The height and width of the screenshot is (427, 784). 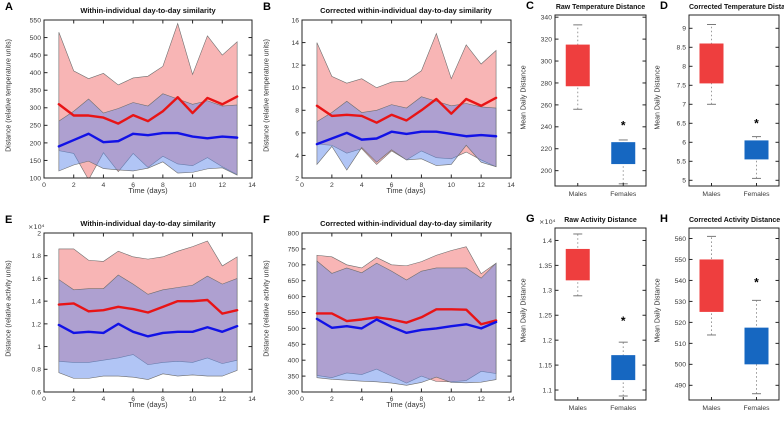 I want to click on panel-g-ylabel: Mean Daily Distance, so click(x=524, y=310).